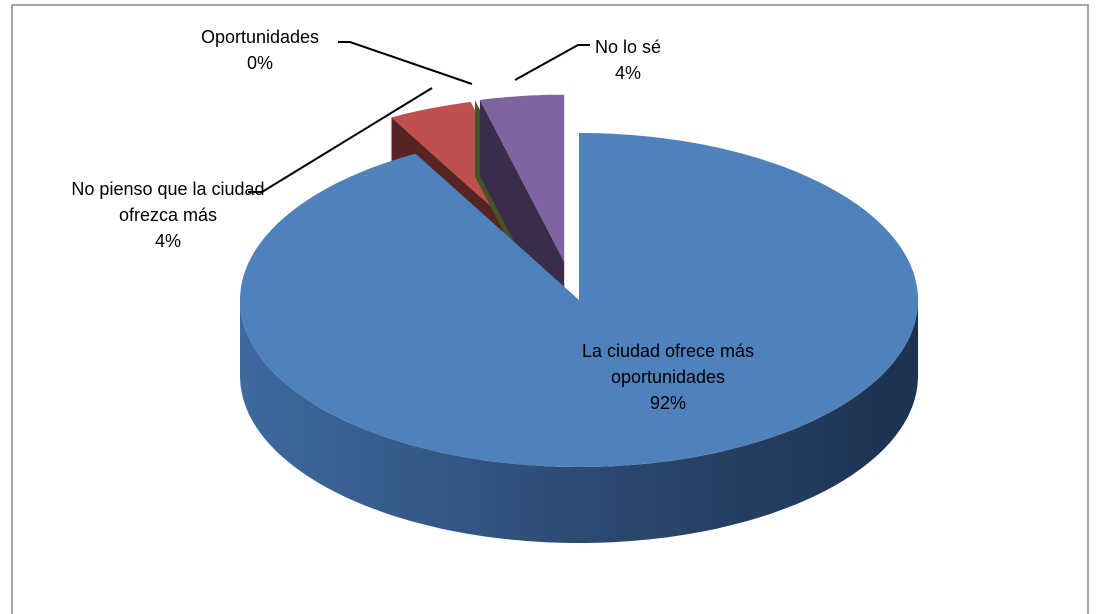 This screenshot has width=1100, height=614. What do you see at coordinates (668, 403) in the screenshot?
I see `value-label: 92%` at bounding box center [668, 403].